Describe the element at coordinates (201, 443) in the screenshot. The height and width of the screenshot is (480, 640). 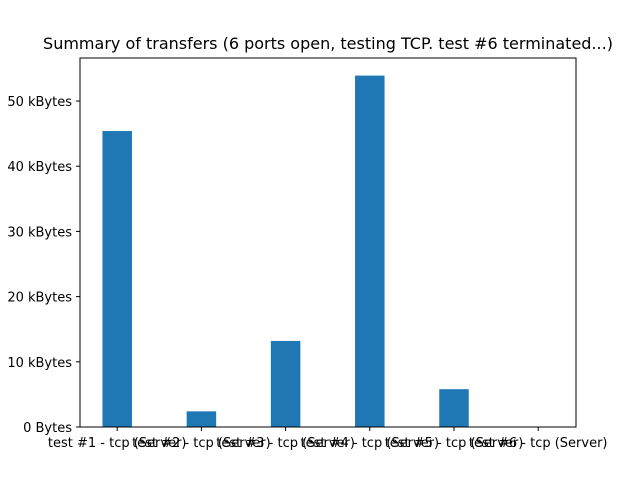
I see `x-tick-label: test #2 - tcp (Server)` at that location.